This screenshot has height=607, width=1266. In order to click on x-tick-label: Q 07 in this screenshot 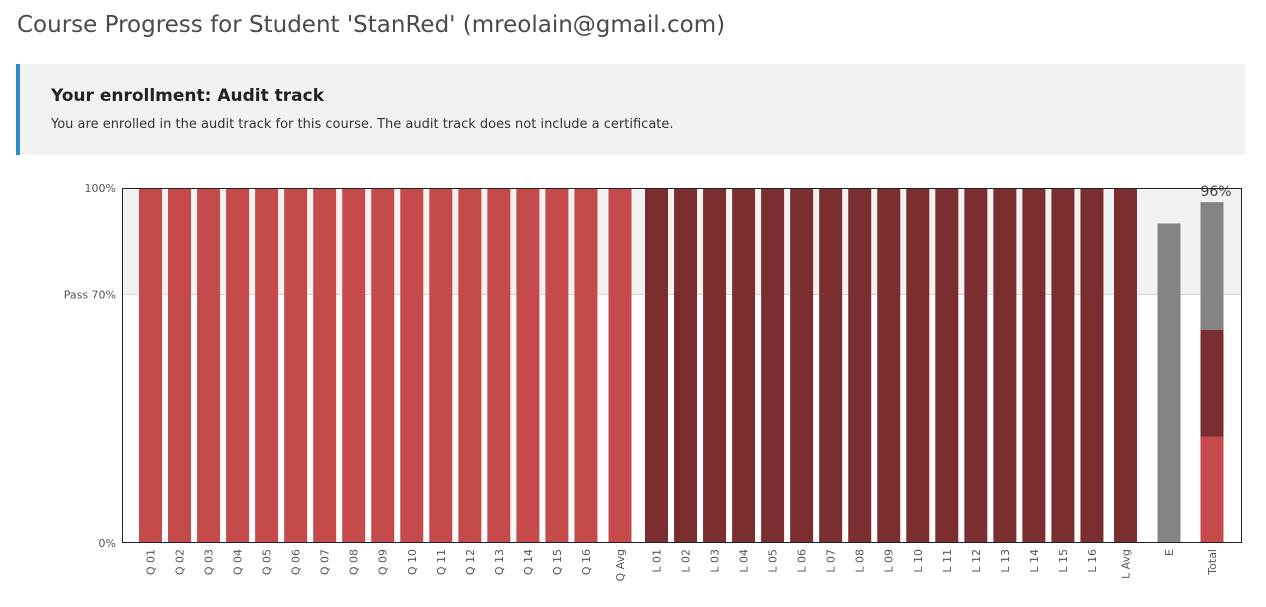, I will do `click(325, 562)`.